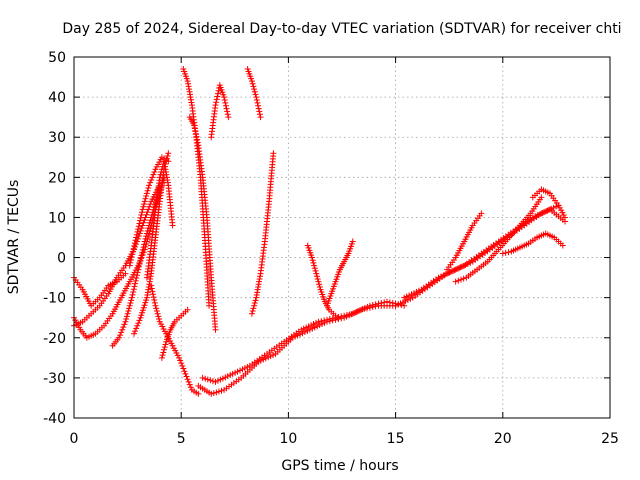  I want to click on y-tick-label: 0, so click(61, 259).